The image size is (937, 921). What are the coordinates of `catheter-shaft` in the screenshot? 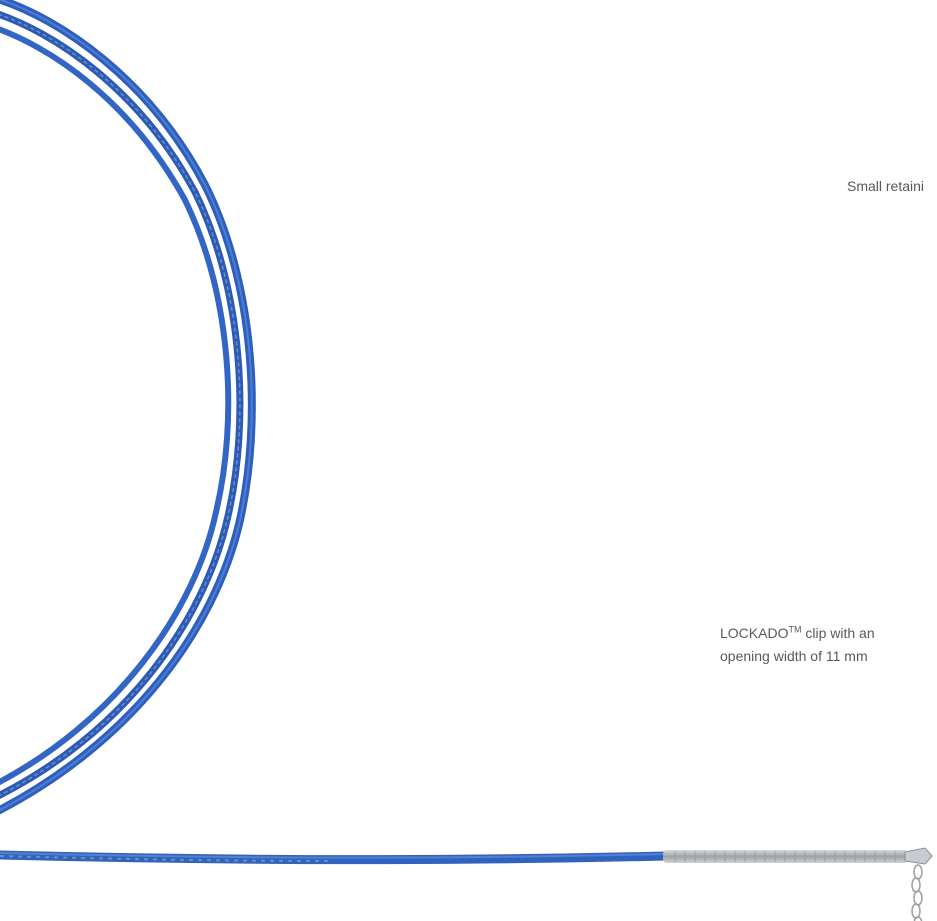 It's located at (335, 857).